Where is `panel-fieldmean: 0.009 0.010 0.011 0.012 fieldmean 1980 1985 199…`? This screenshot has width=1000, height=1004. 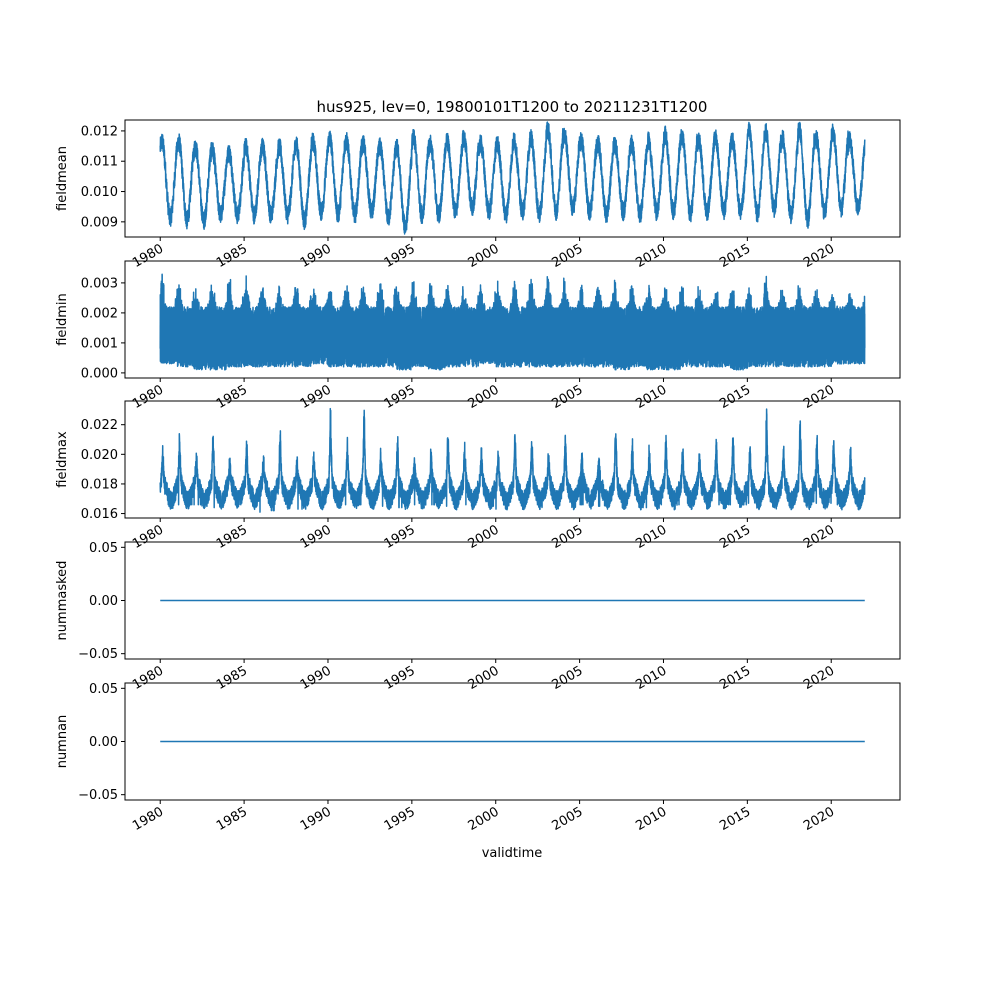
panel-fieldmean: 0.009 0.010 0.011 0.012 fieldmean 1980 1985 199… is located at coordinates (478, 195).